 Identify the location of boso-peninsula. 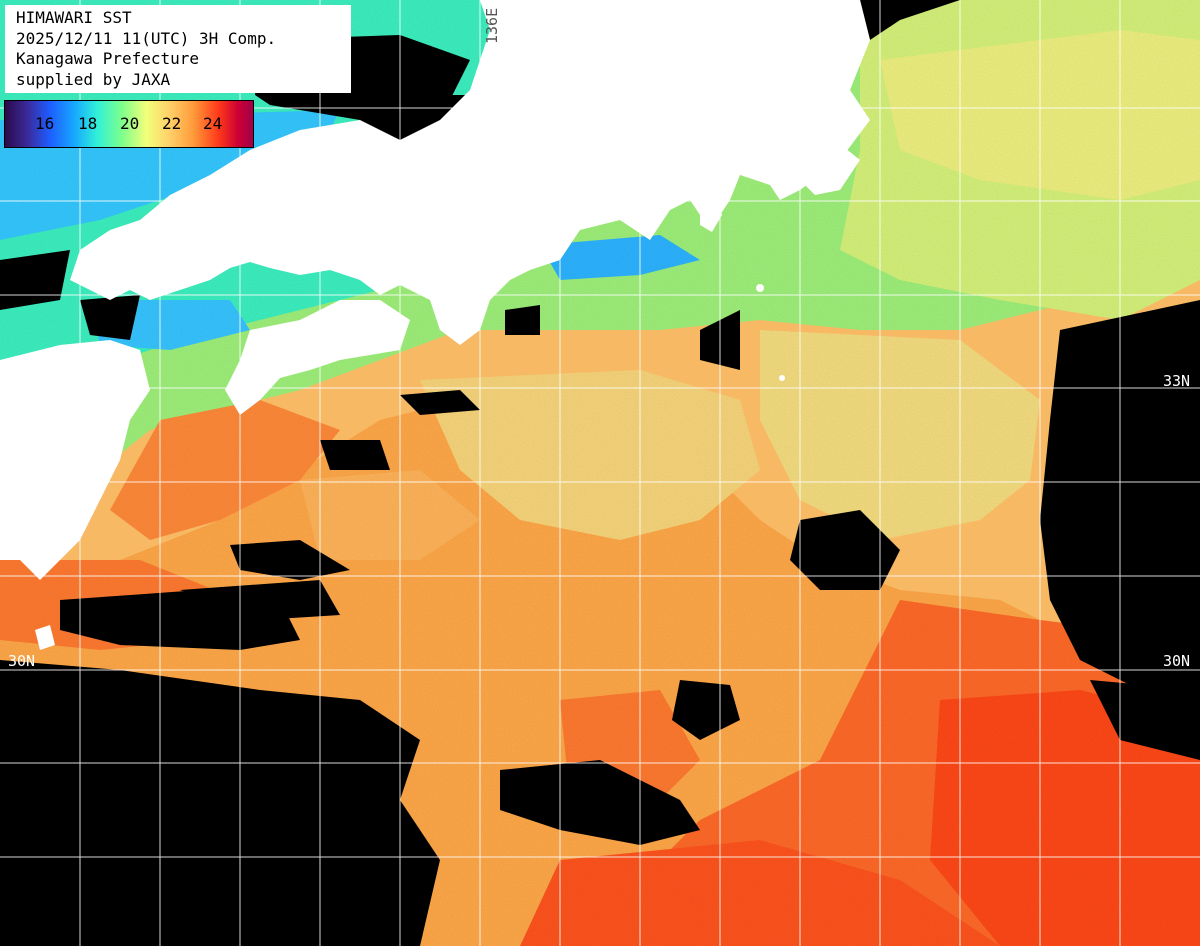
(830, 167).